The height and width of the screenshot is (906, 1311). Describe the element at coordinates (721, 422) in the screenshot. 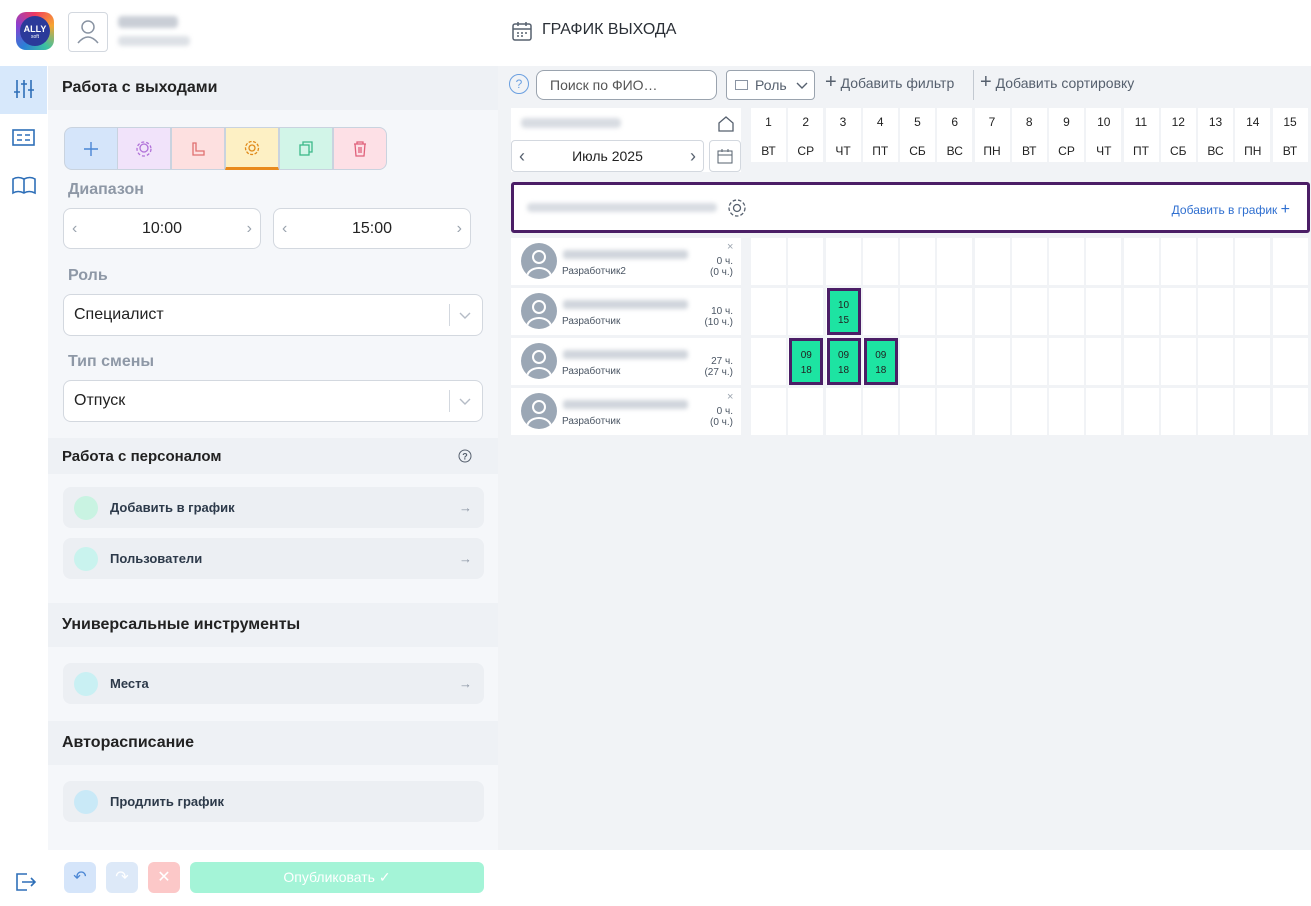

I see `employee-planned: (0 ч.)` at that location.